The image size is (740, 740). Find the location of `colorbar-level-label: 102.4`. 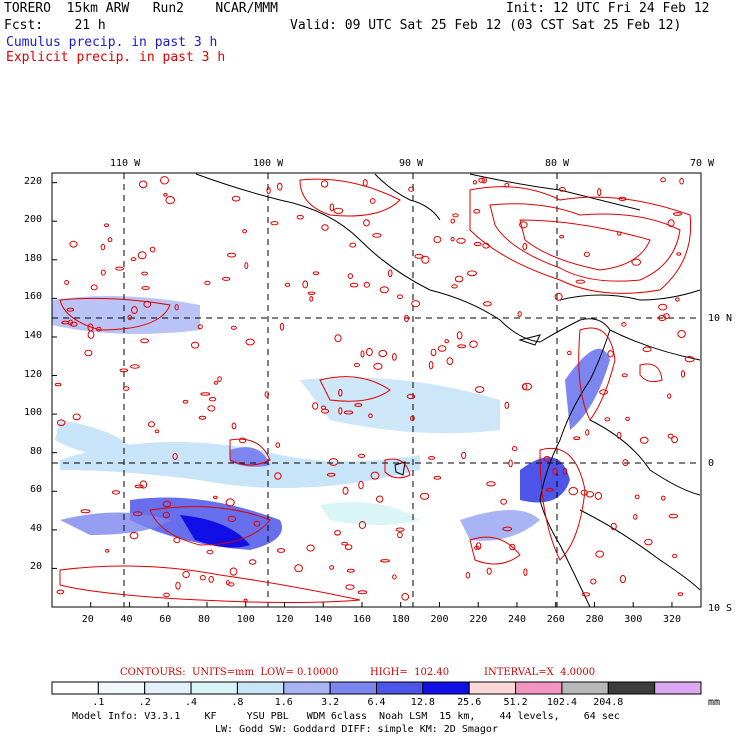

colorbar-level-label: 102.4 is located at coordinates (561, 702).